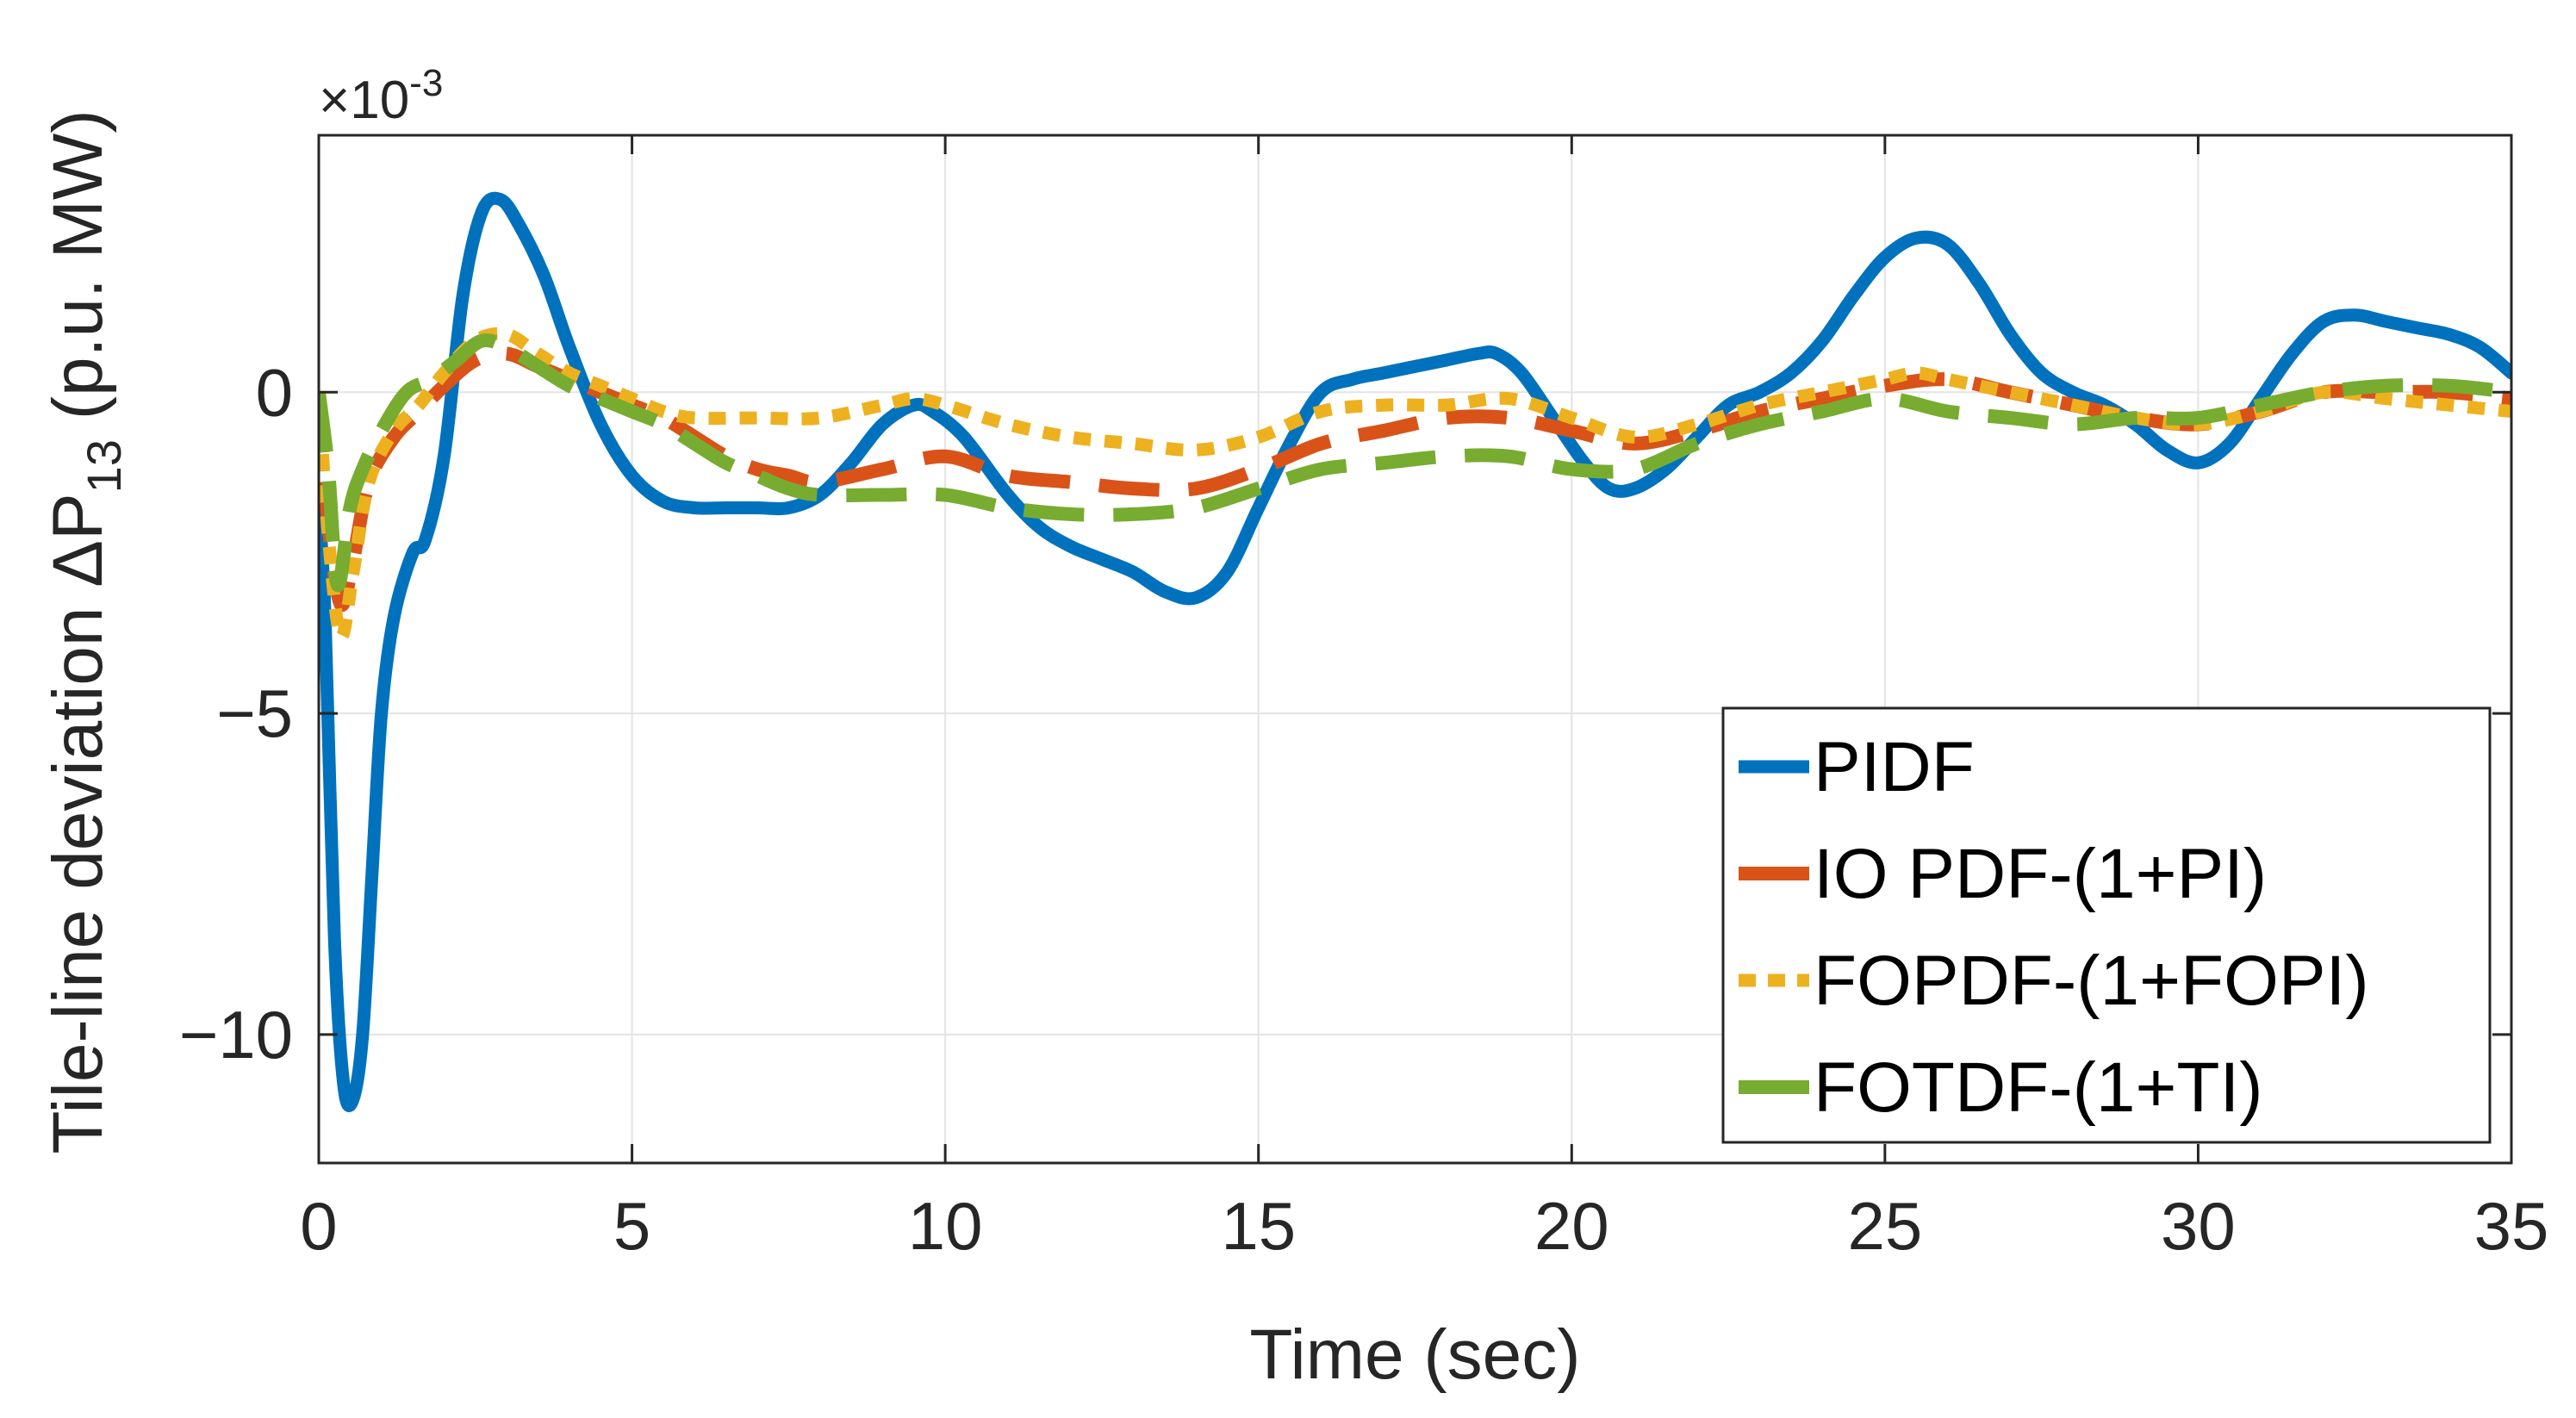 This screenshot has width=2576, height=1418. What do you see at coordinates (426, 83) in the screenshot?
I see `y-exponent-power: -3` at bounding box center [426, 83].